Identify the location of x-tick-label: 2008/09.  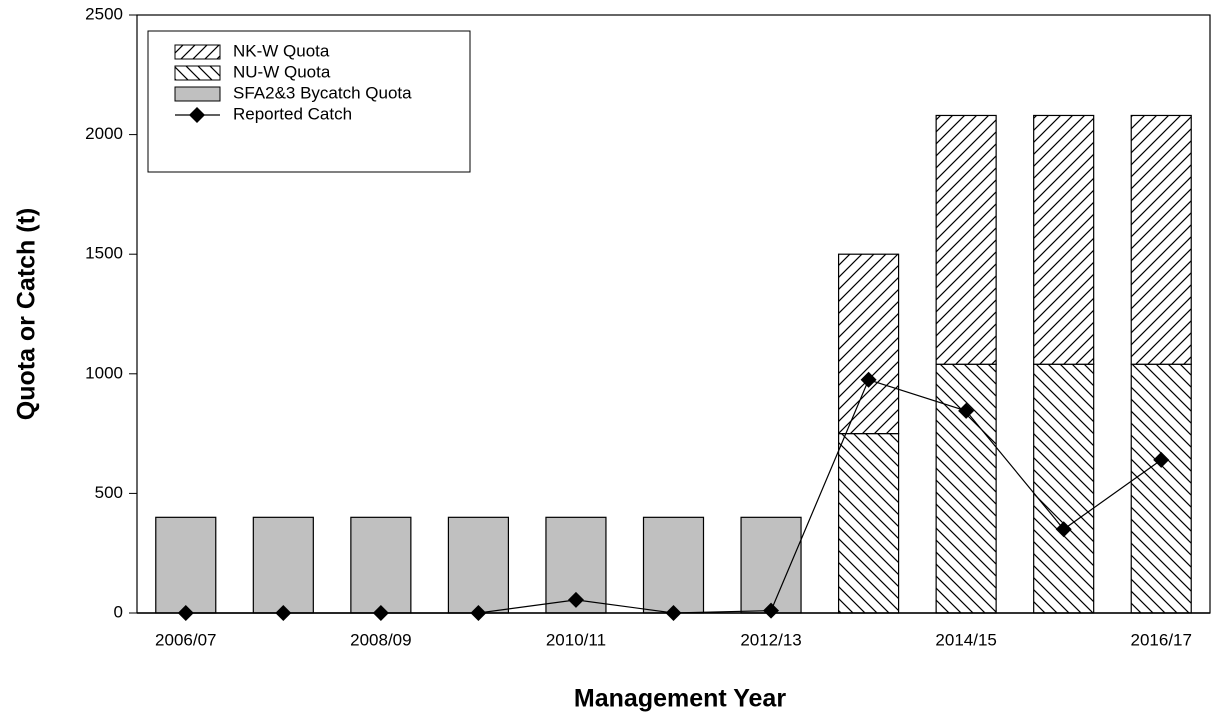
(380, 639).